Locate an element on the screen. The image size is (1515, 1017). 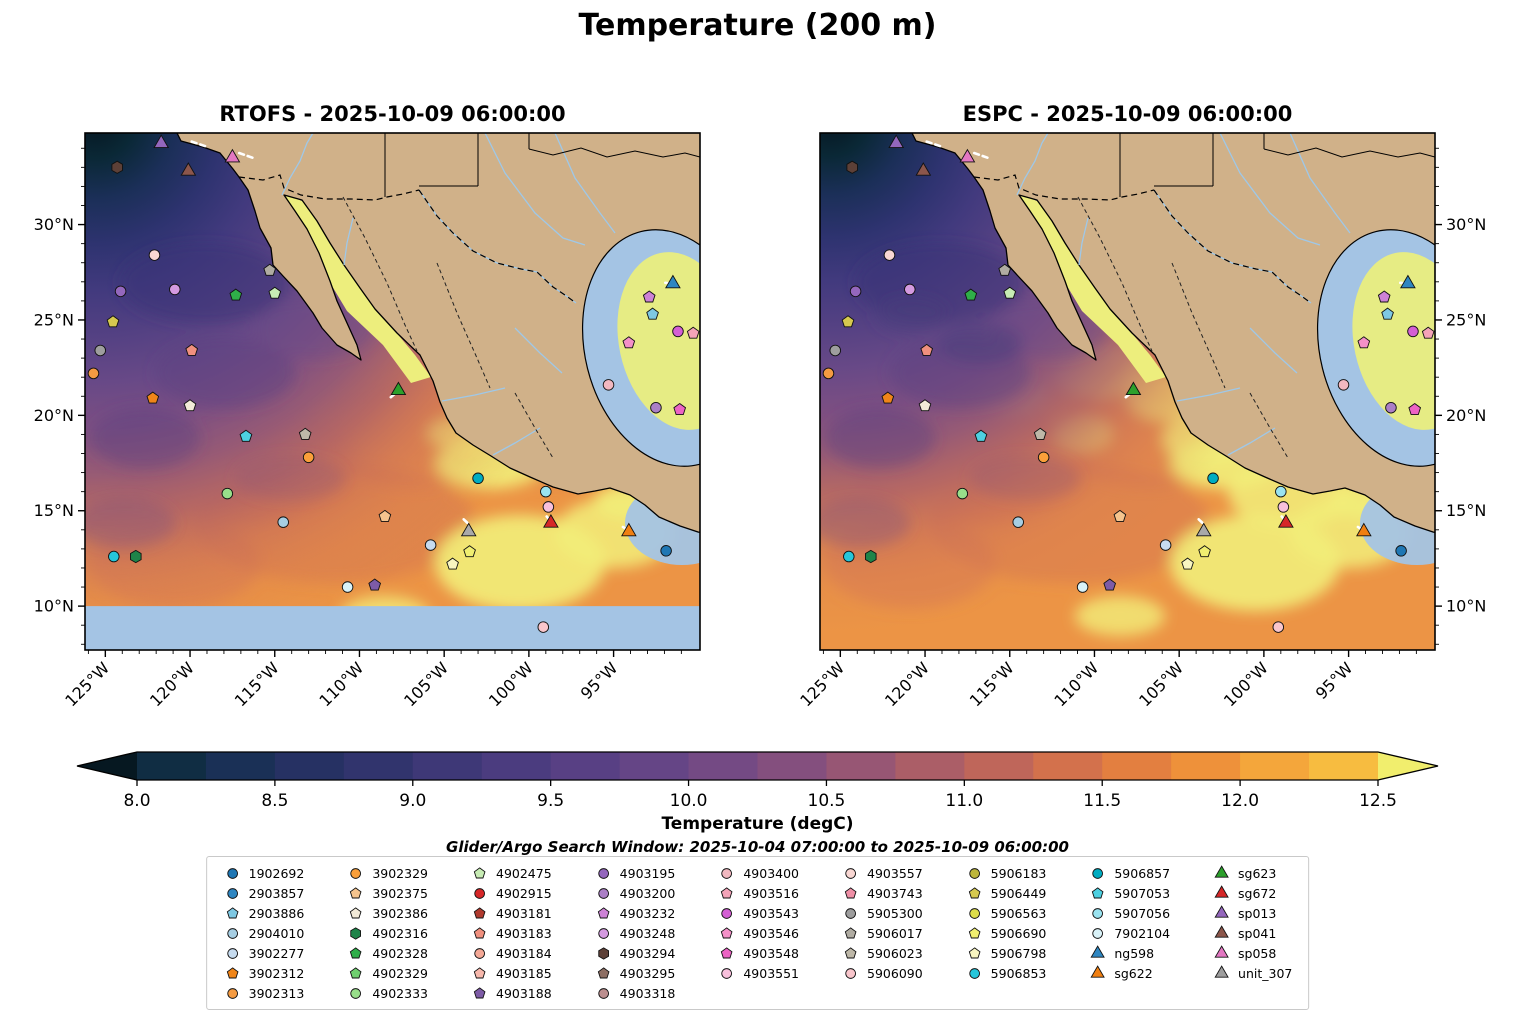
marker-sp041 is located at coordinates (188, 169).